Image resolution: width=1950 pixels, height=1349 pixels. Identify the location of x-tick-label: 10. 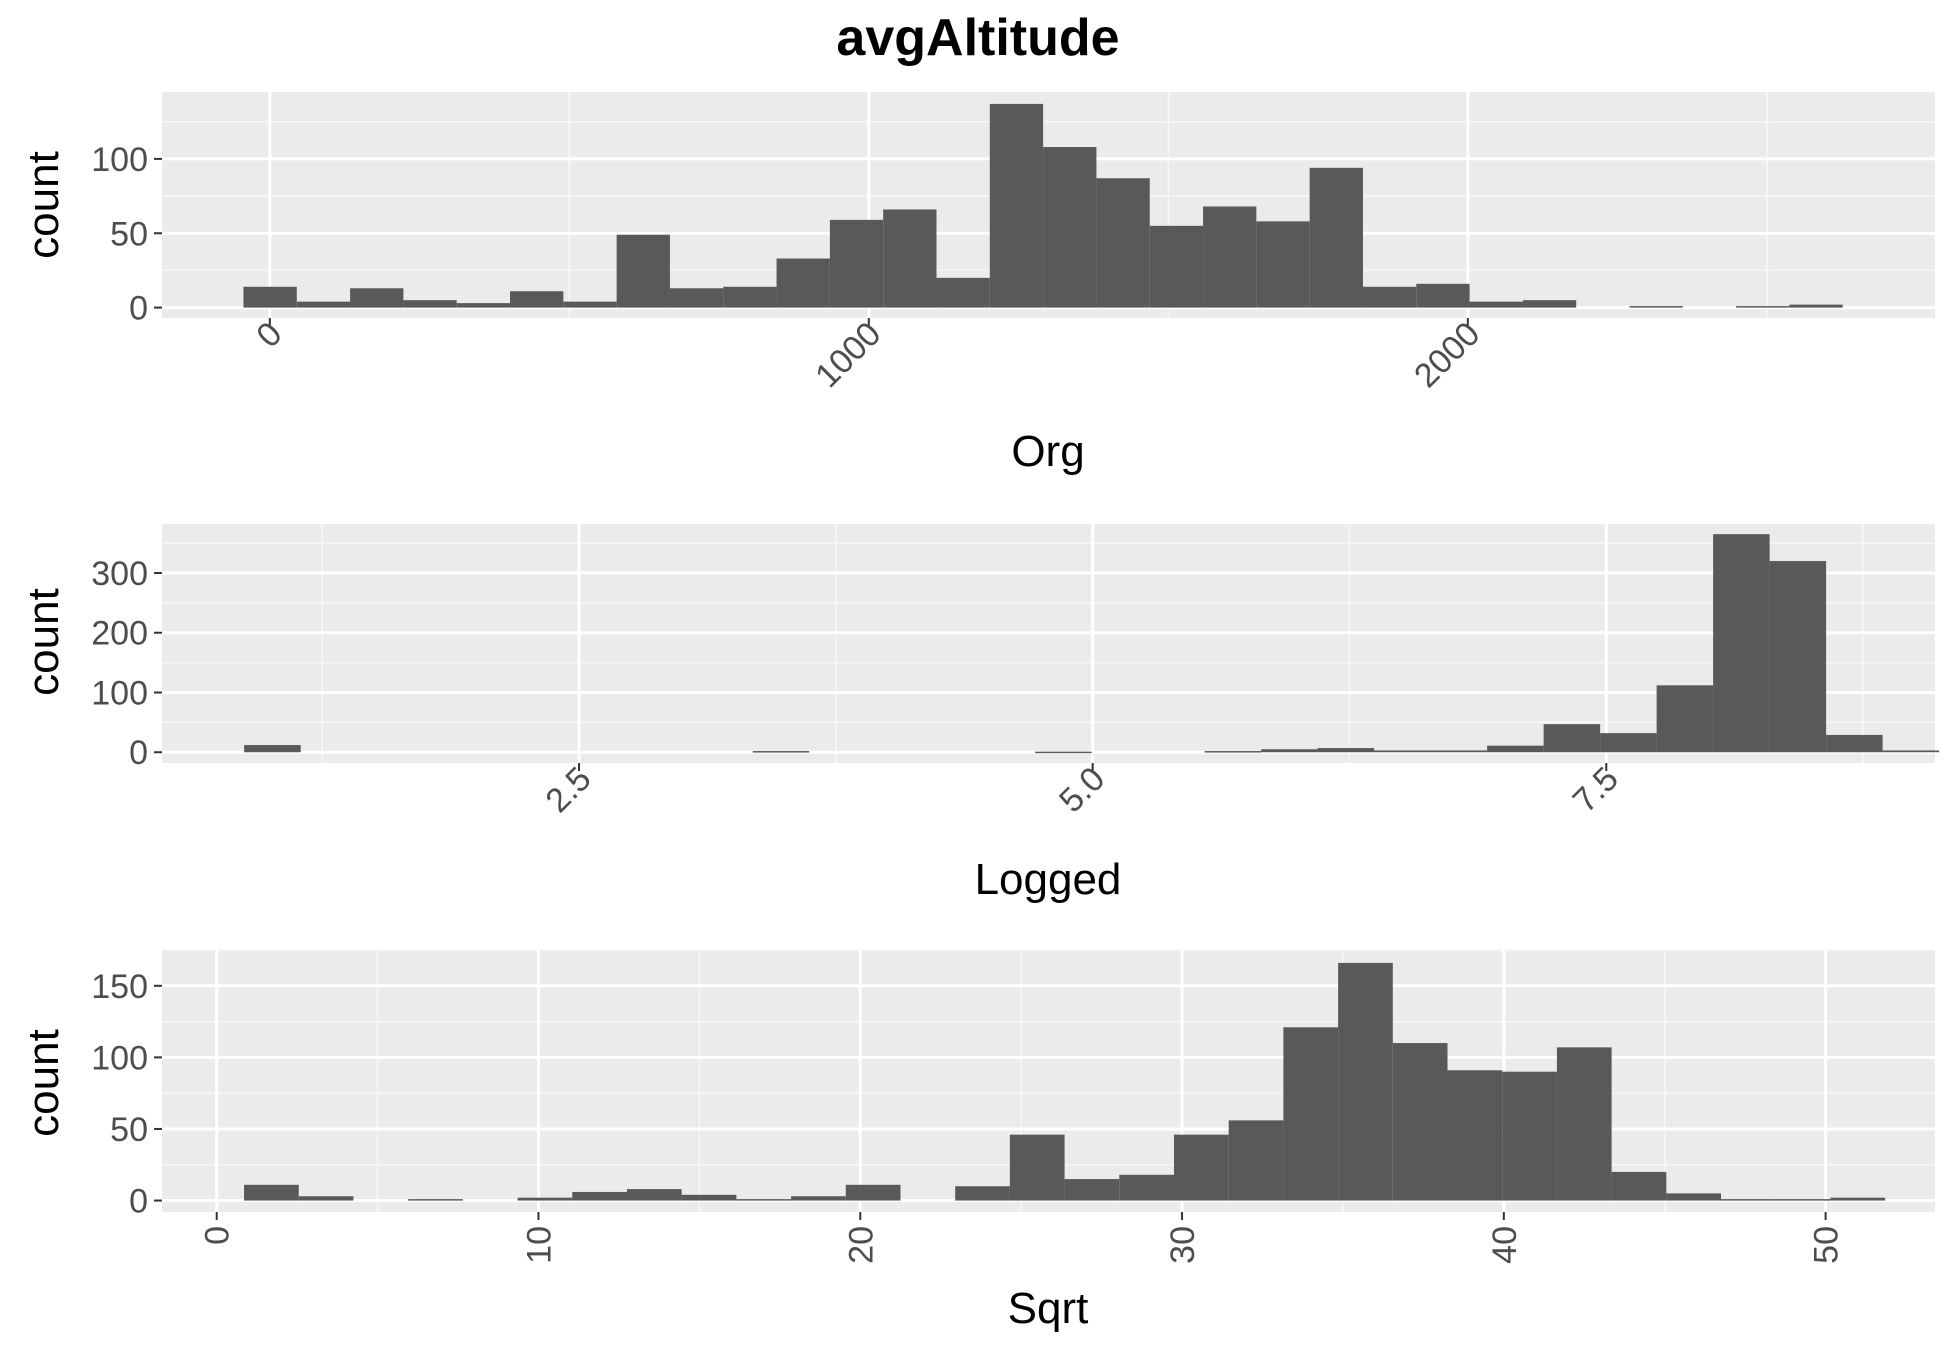
(539, 1245).